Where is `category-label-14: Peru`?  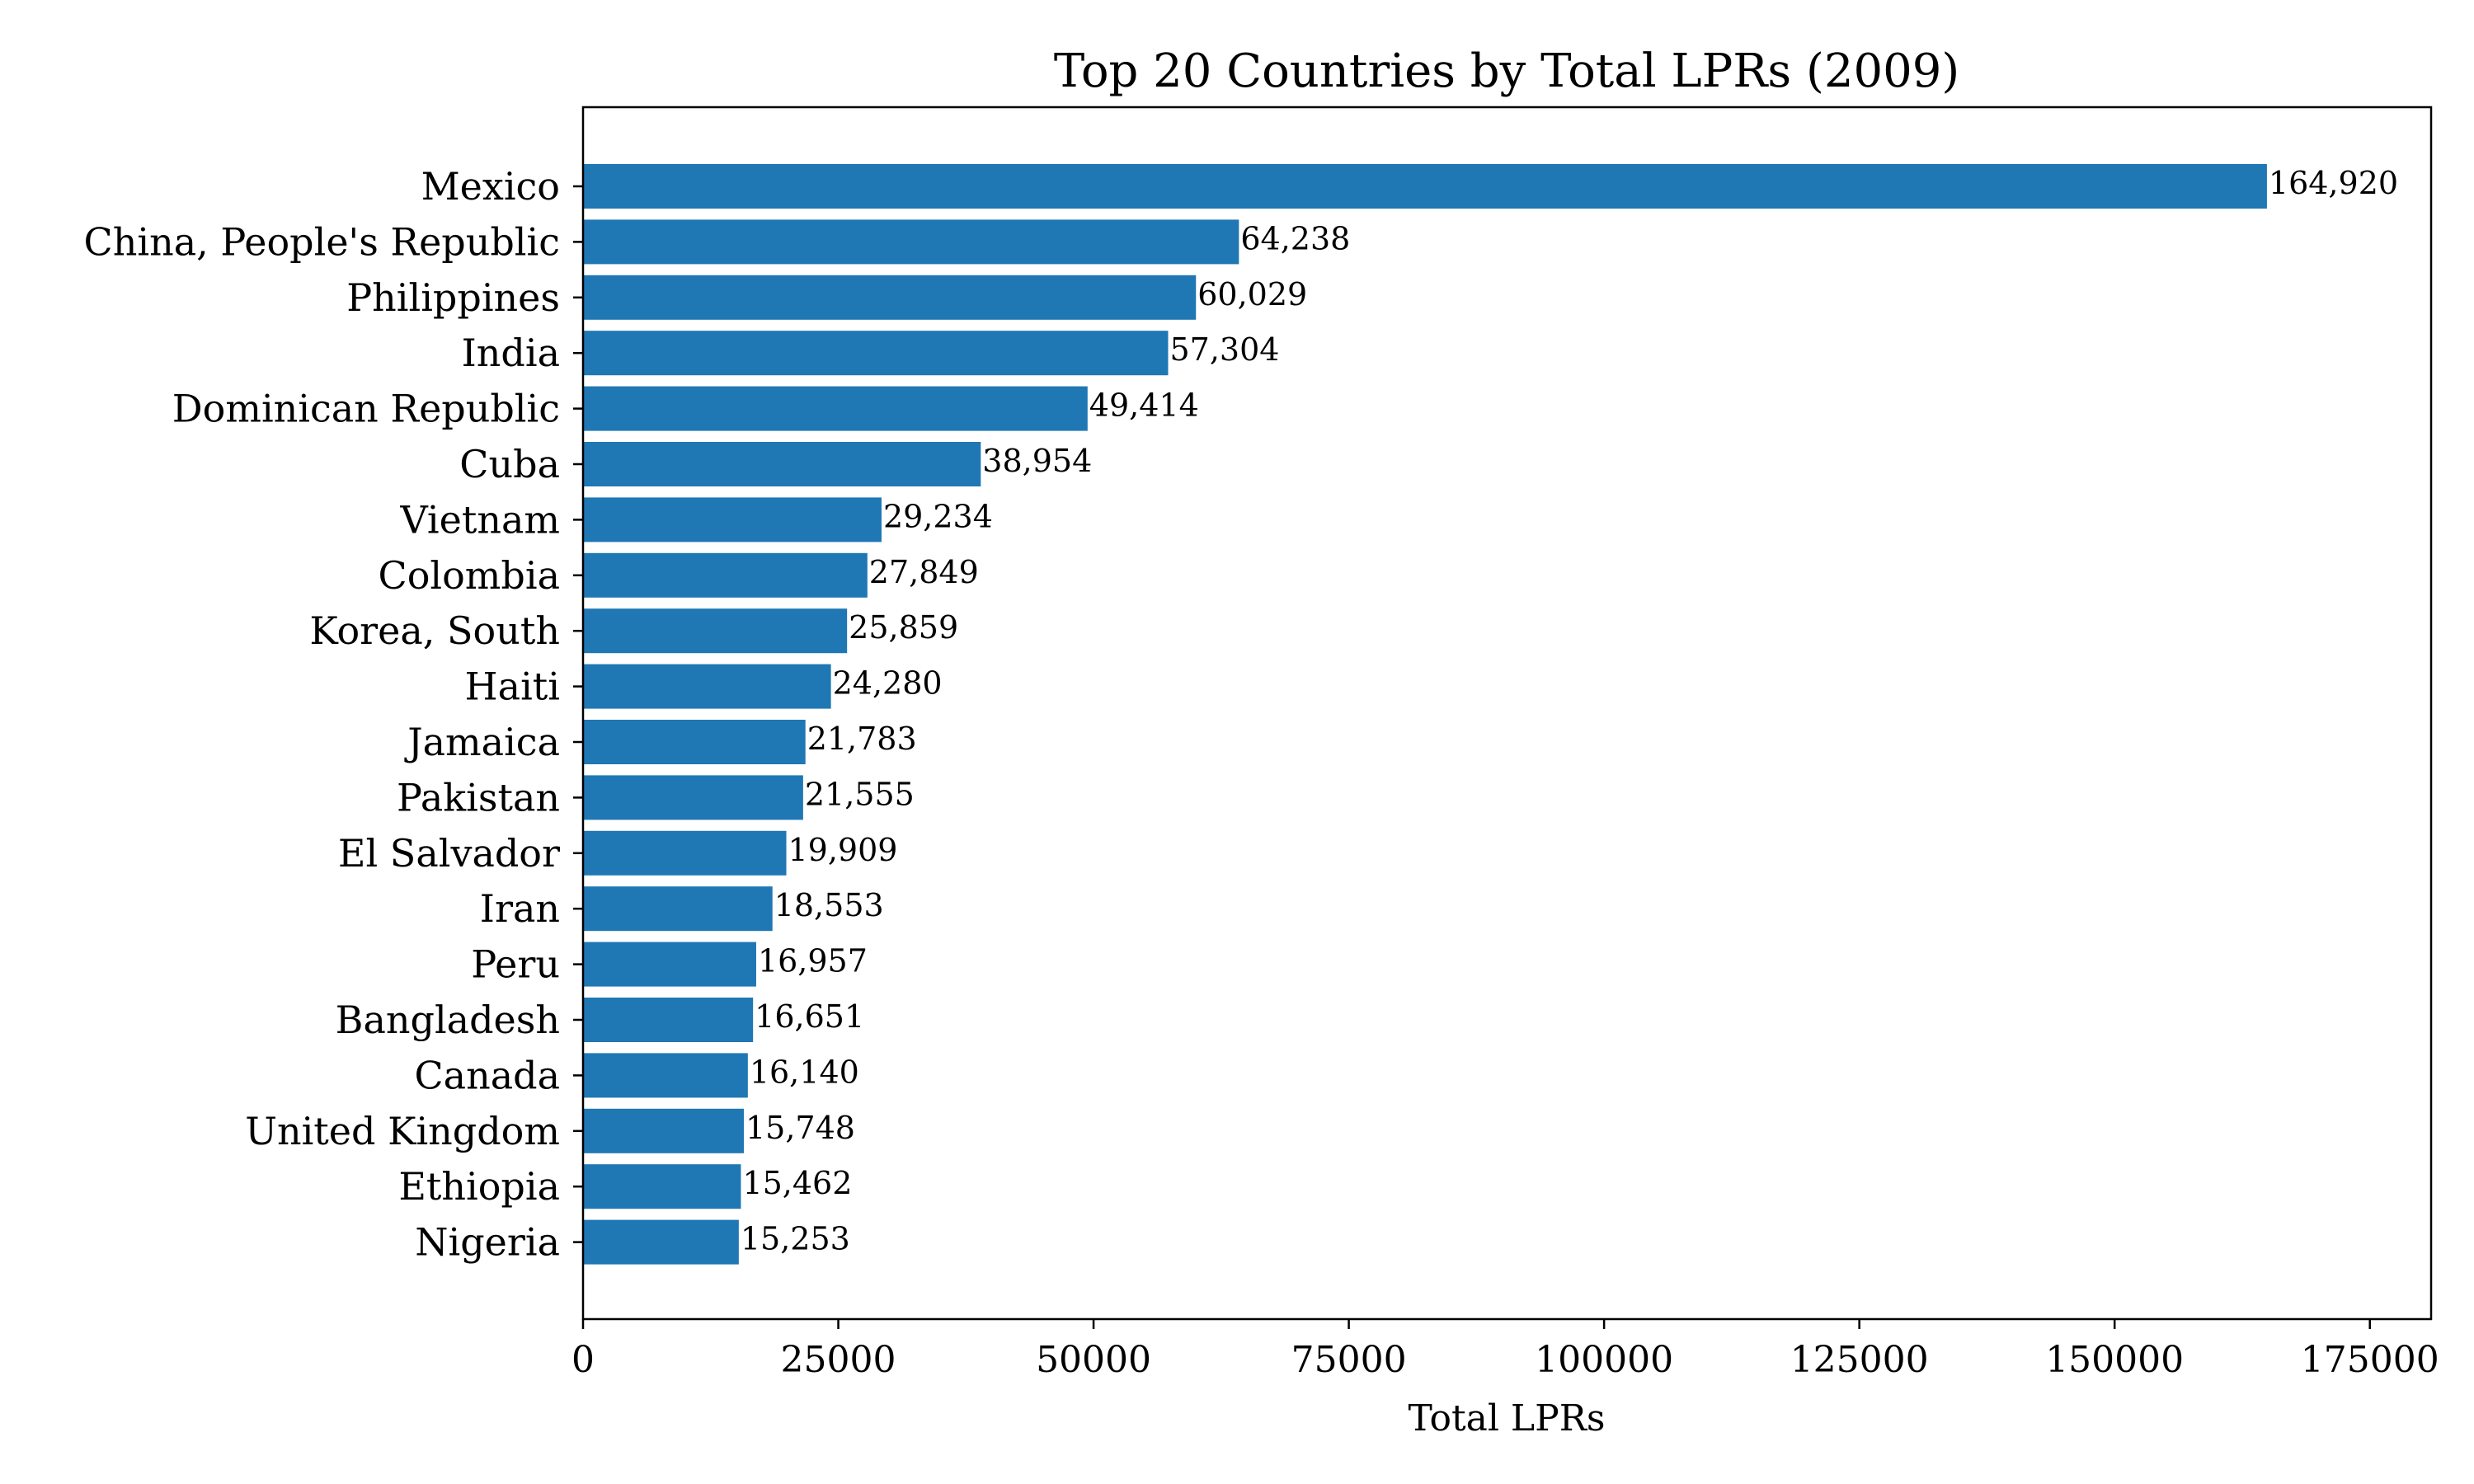 category-label-14: Peru is located at coordinates (515, 965).